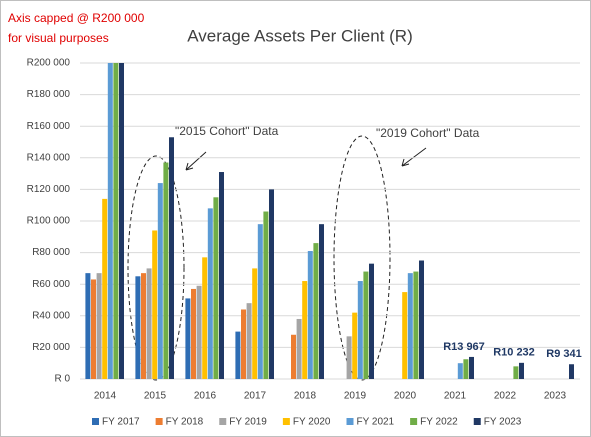  Describe the element at coordinates (514, 353) in the screenshot. I see `value-label: R10 232` at that location.